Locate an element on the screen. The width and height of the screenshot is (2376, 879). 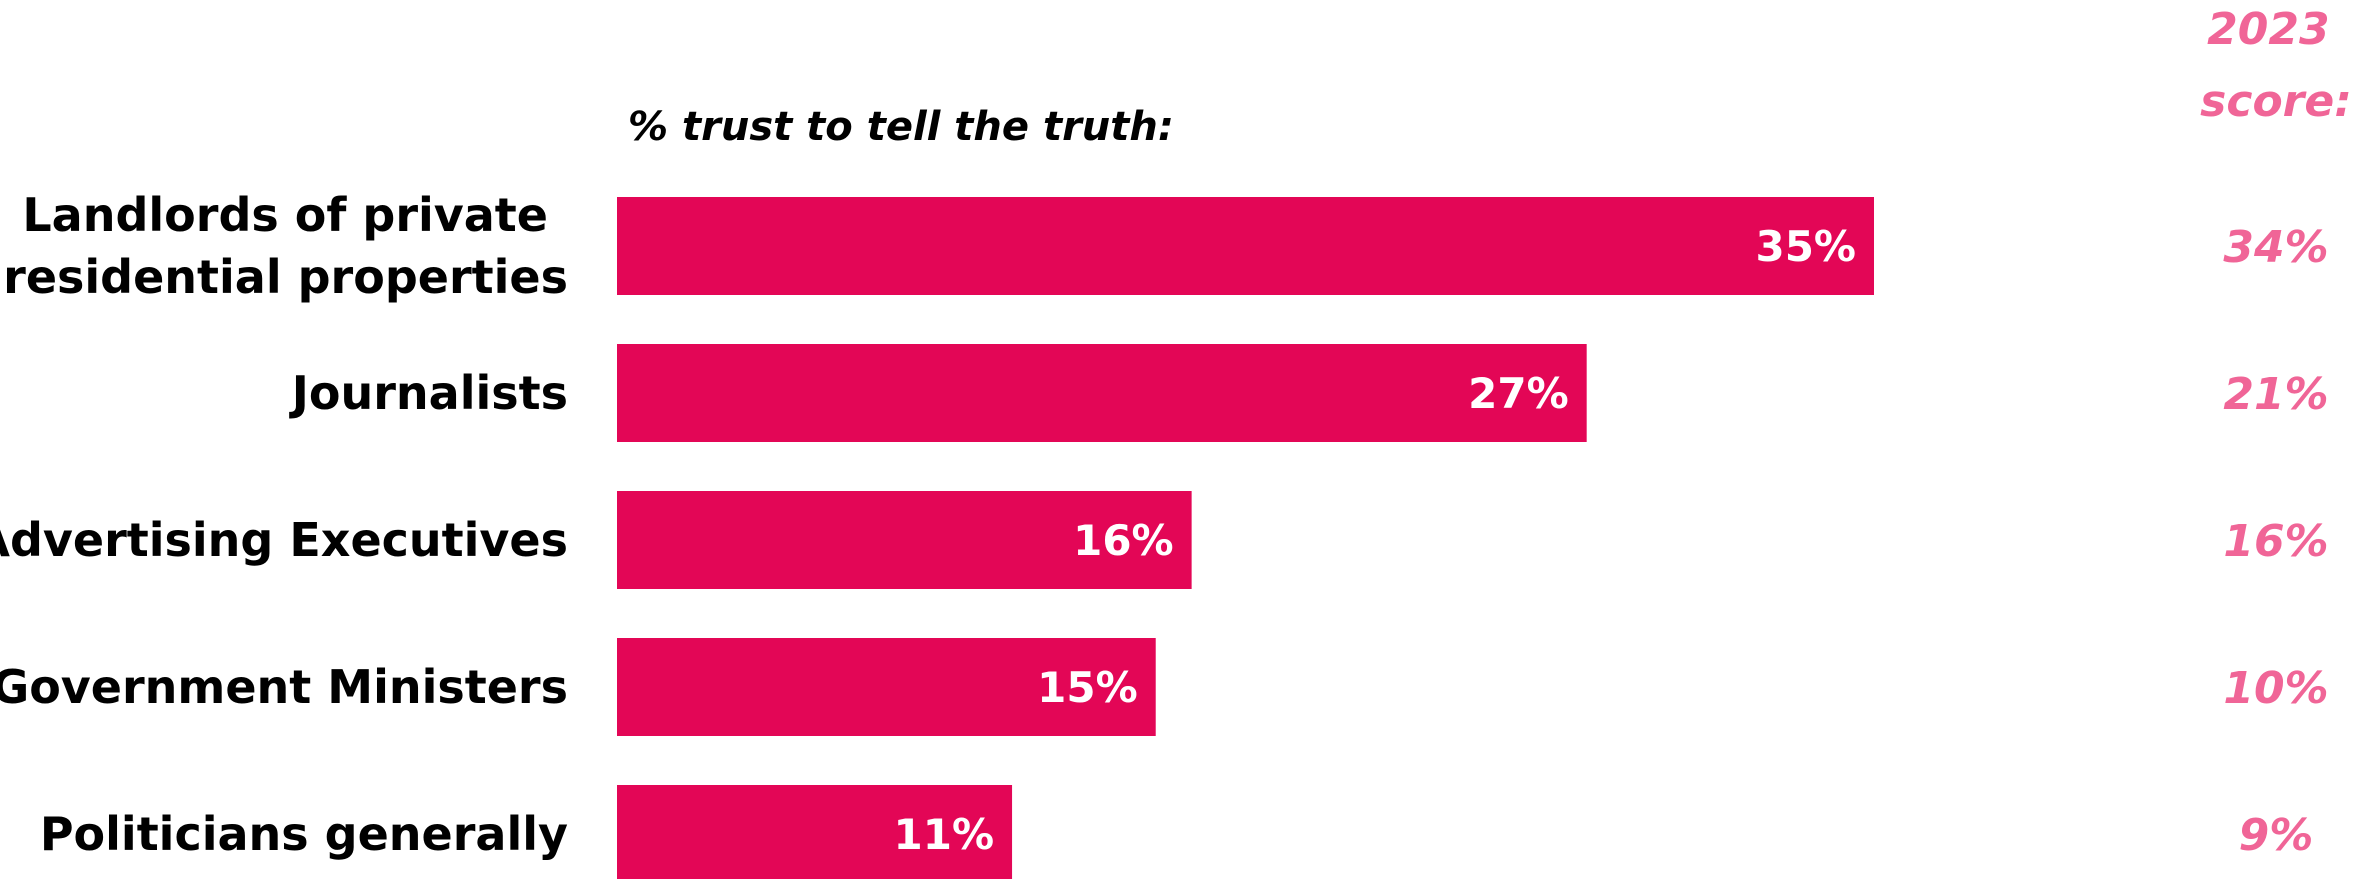
bar-value-label: 11% is located at coordinates (944, 834).